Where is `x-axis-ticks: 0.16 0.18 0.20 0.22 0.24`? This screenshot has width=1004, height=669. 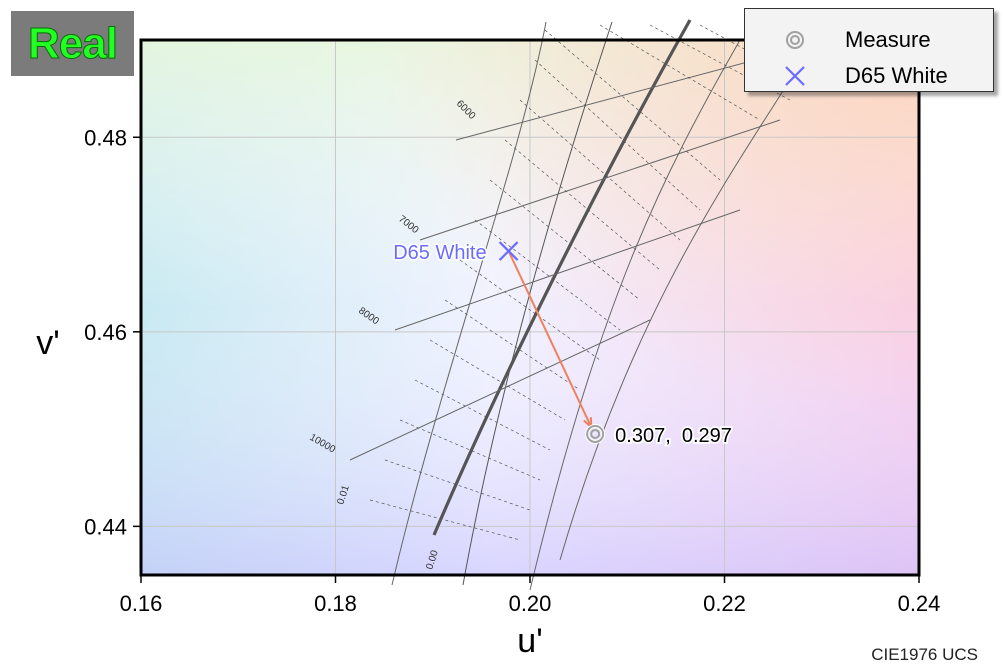
x-axis-ticks: 0.16 0.18 0.20 0.22 0.24 is located at coordinates (530, 595).